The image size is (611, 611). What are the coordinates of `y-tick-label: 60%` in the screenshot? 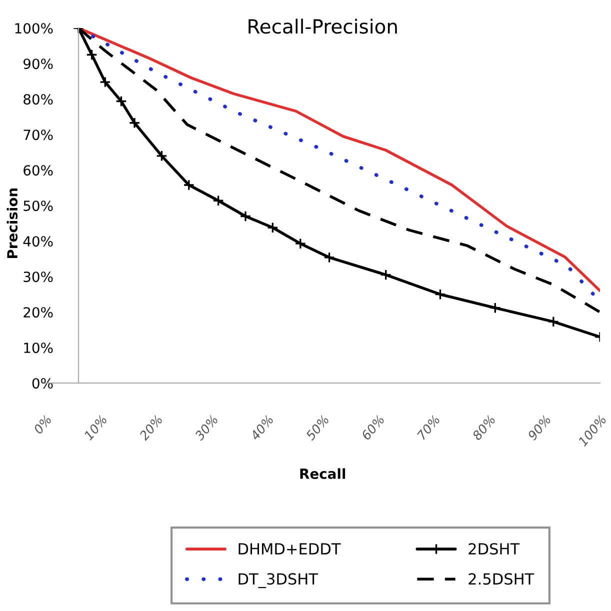 It's located at (38, 170).